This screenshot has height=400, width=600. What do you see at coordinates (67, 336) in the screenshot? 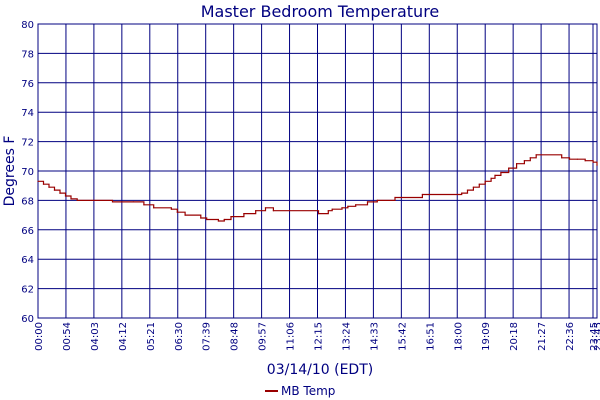
I see `x-tick-label: 00:54` at bounding box center [67, 336].